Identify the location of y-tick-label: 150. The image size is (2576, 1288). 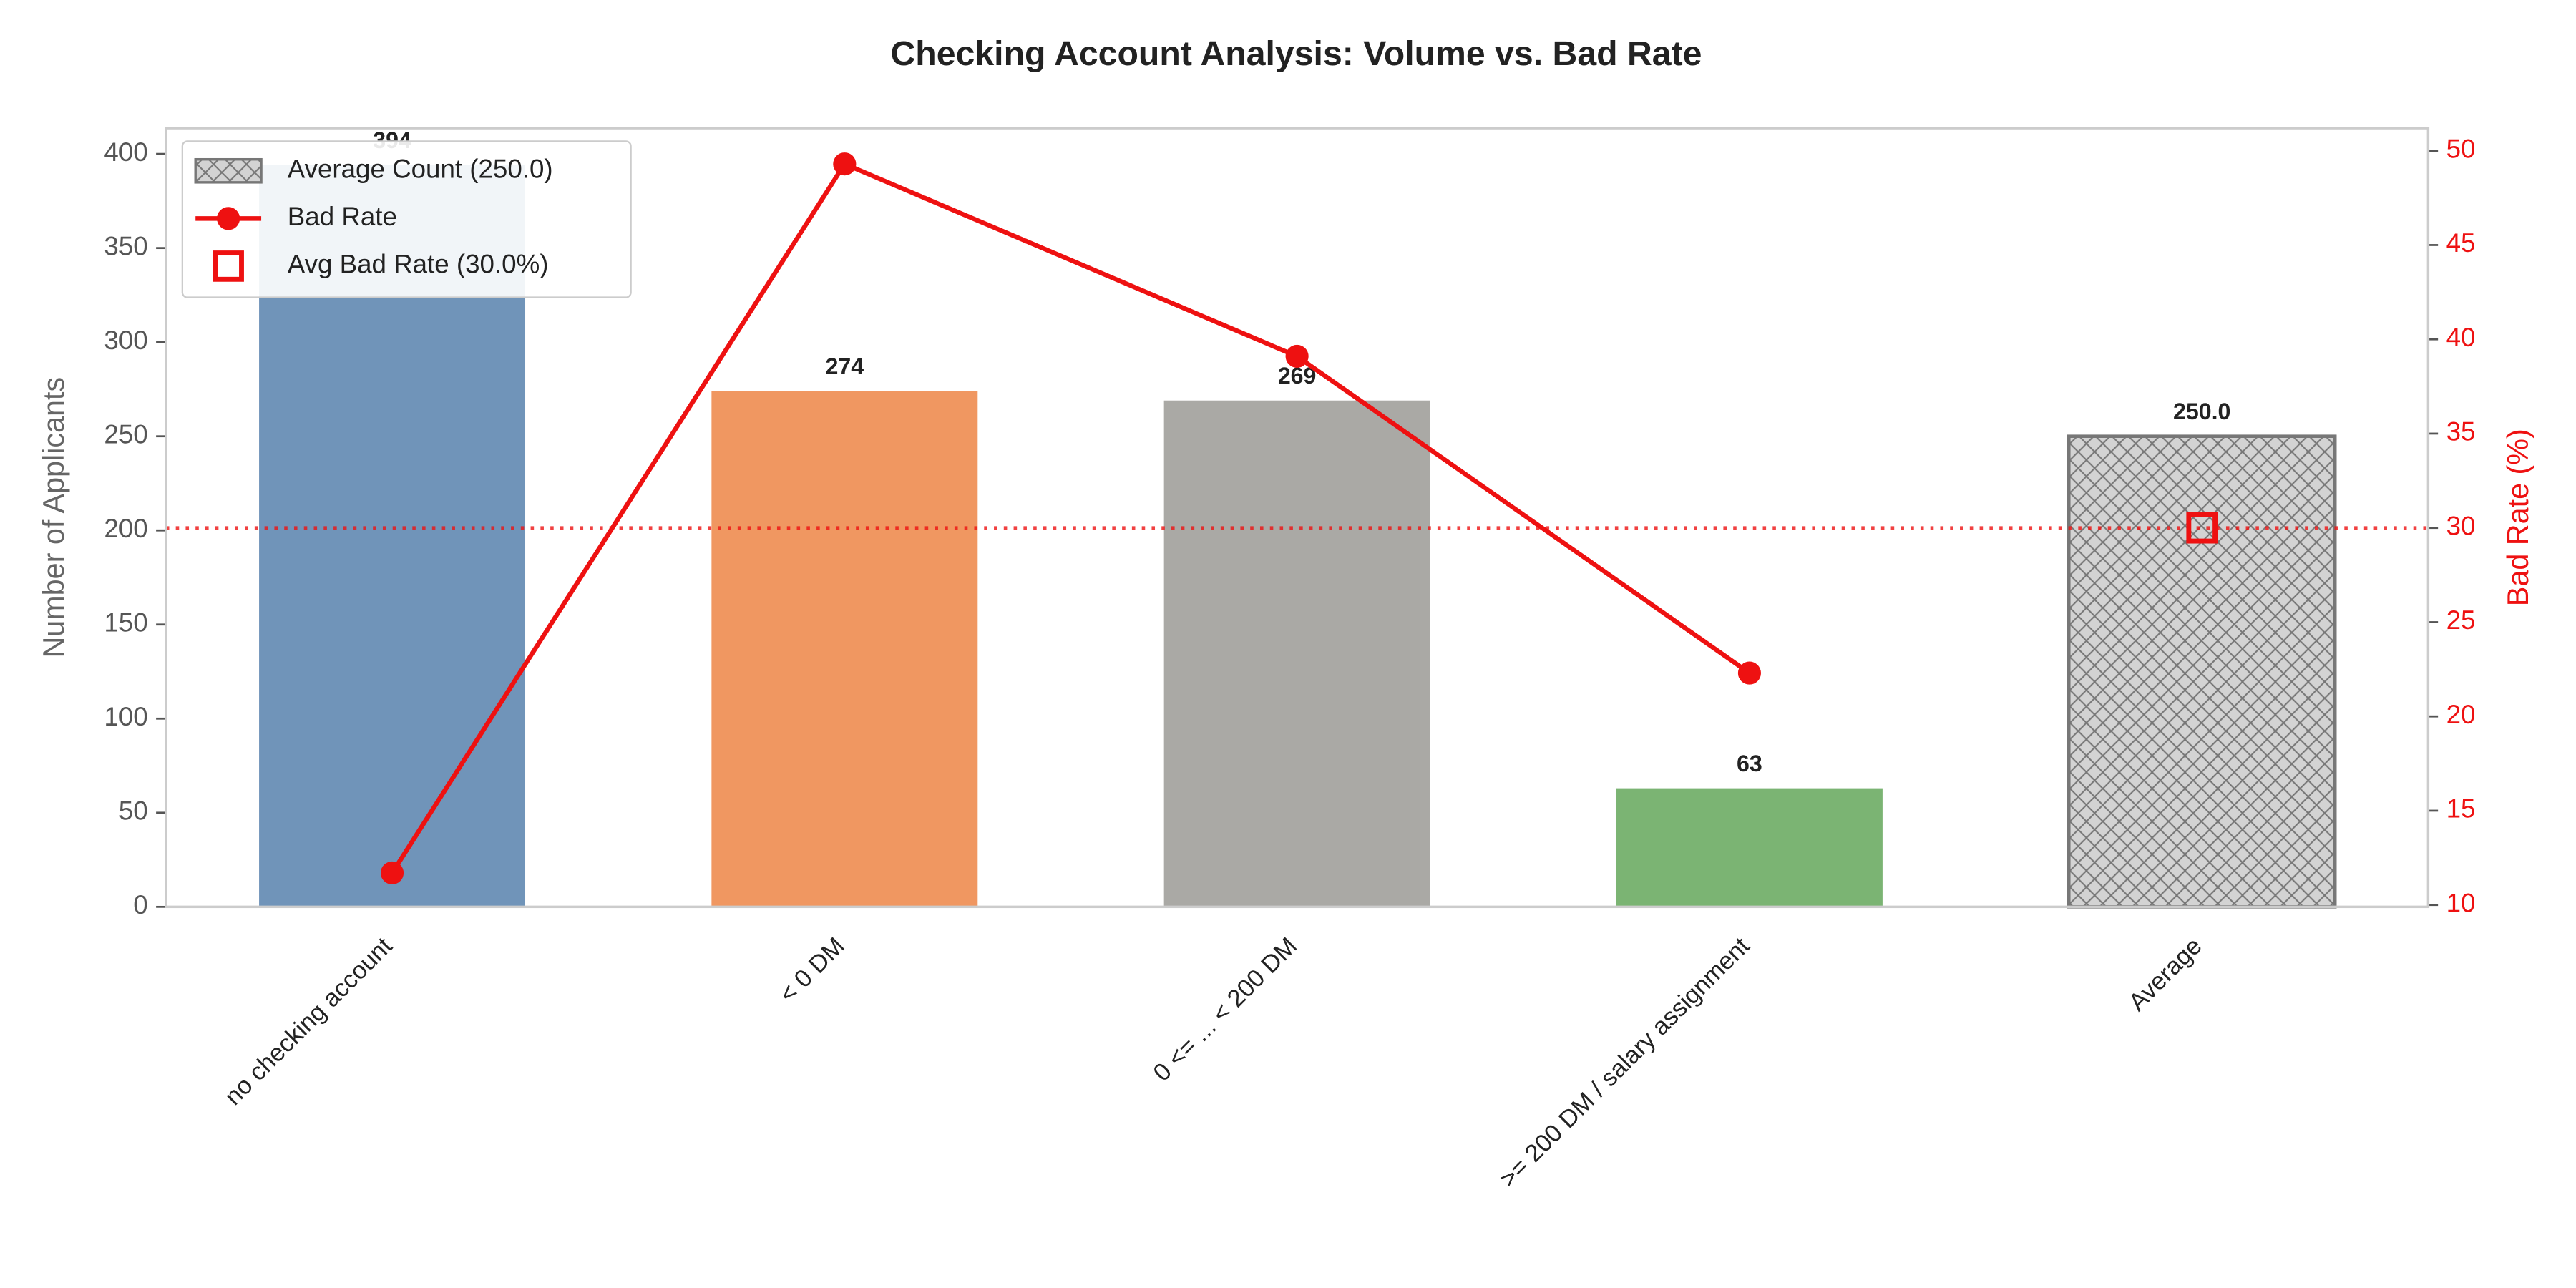
(125, 622).